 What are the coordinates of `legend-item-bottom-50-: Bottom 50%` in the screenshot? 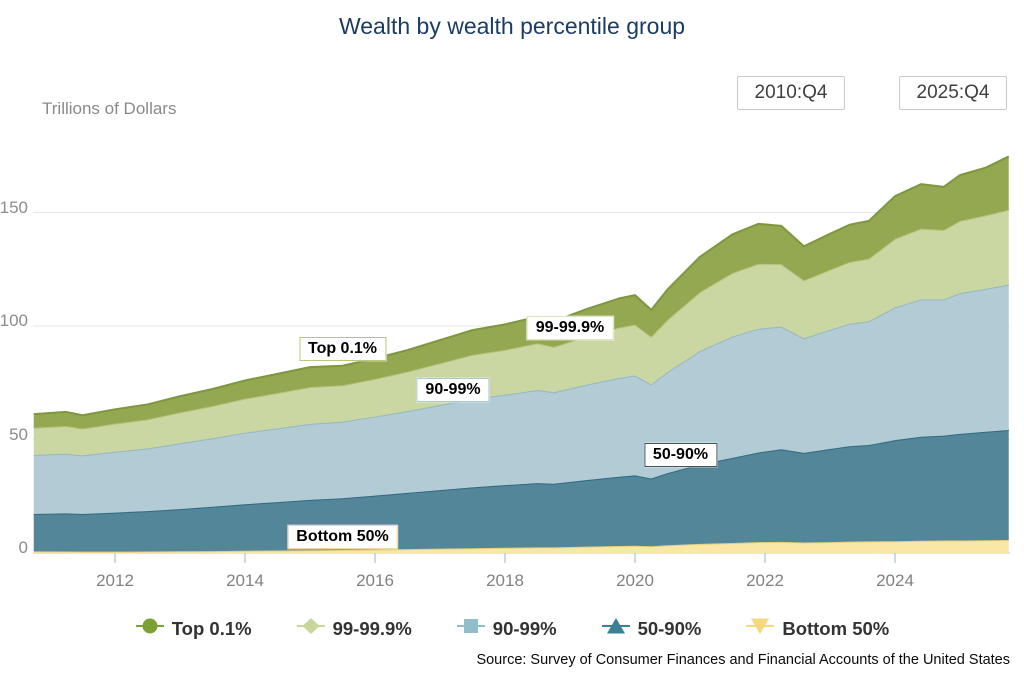 It's located at (817, 628).